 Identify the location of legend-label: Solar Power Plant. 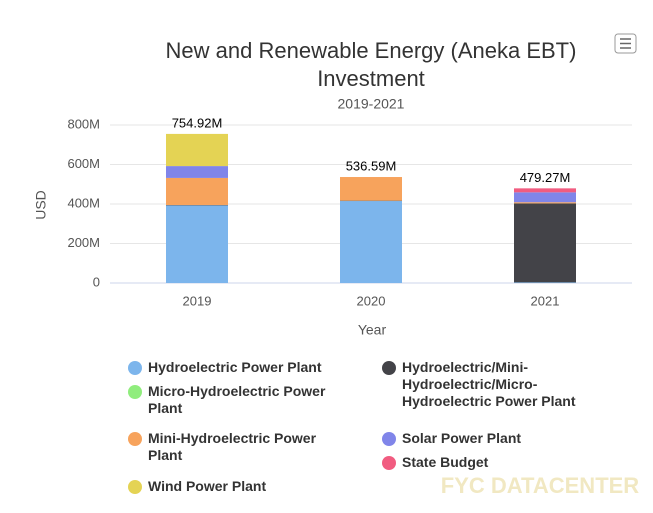
(462, 438).